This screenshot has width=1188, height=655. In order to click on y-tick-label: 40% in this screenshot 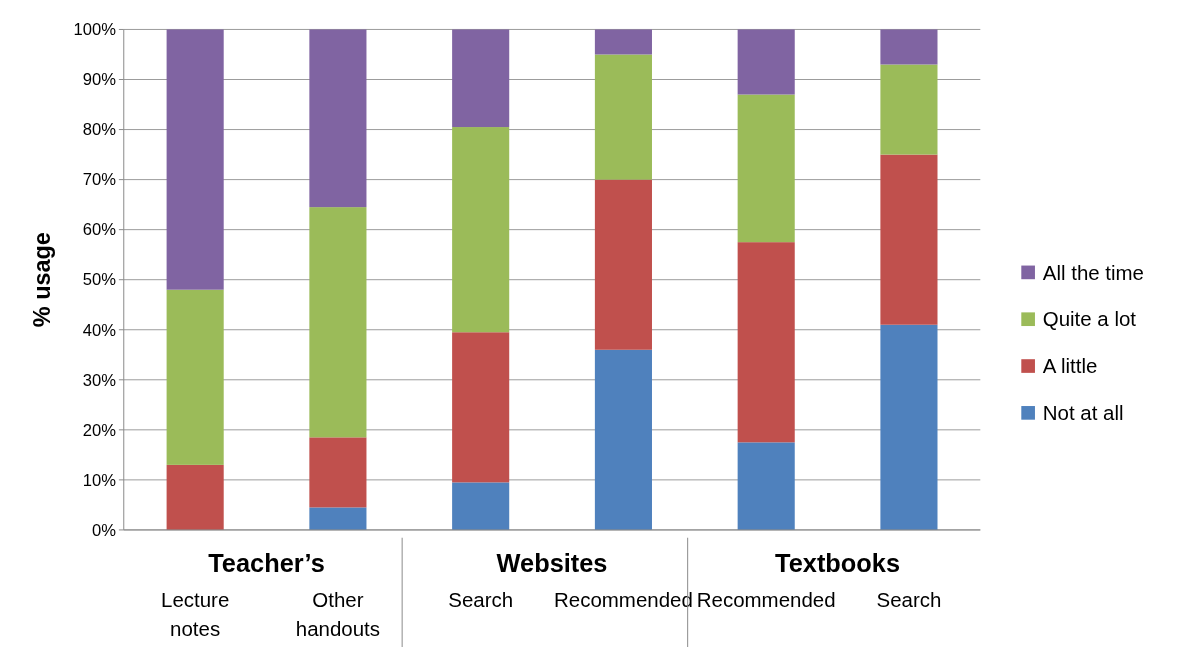, I will do `click(99, 330)`.